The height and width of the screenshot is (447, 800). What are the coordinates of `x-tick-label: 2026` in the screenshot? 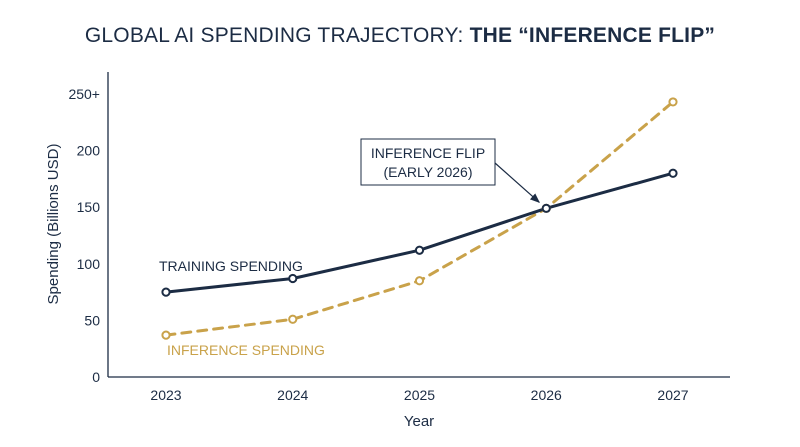 It's located at (546, 395).